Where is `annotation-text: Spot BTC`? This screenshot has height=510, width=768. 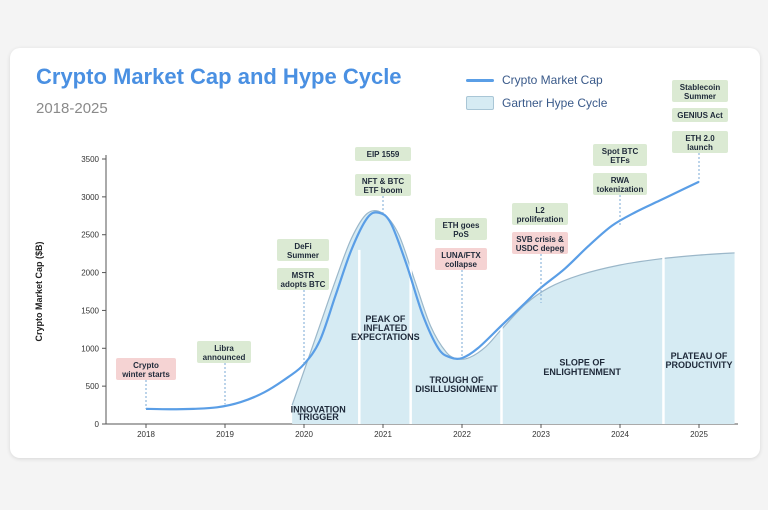
annotation-text: Spot BTC is located at coordinates (620, 151).